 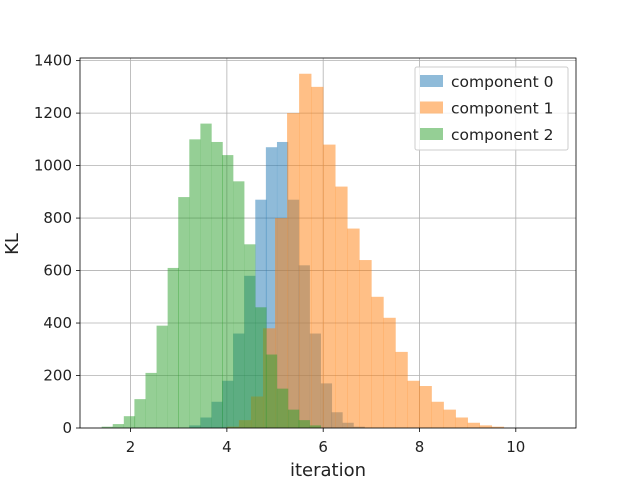 I want to click on x-axis-ticks: 2 4 6 8 10, so click(x=325, y=442).